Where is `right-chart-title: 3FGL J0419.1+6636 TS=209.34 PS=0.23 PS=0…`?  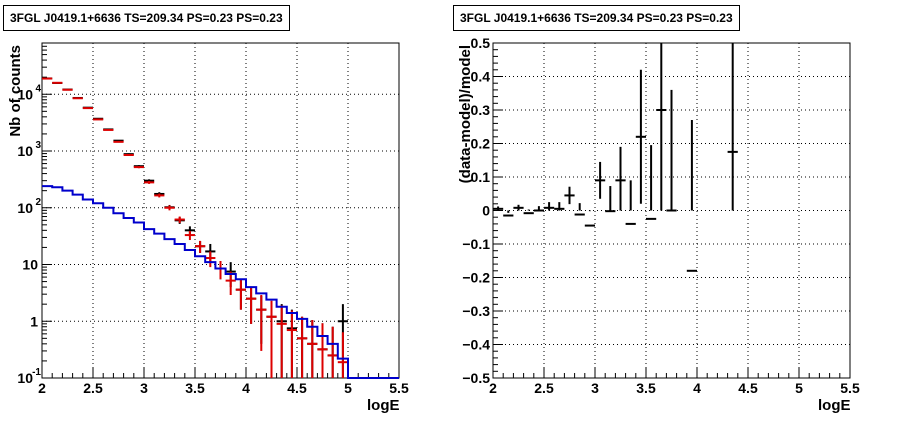 right-chart-title: 3FGL J0419.1+6636 TS=209.34 PS=0.23 PS=0… is located at coordinates (596, 18).